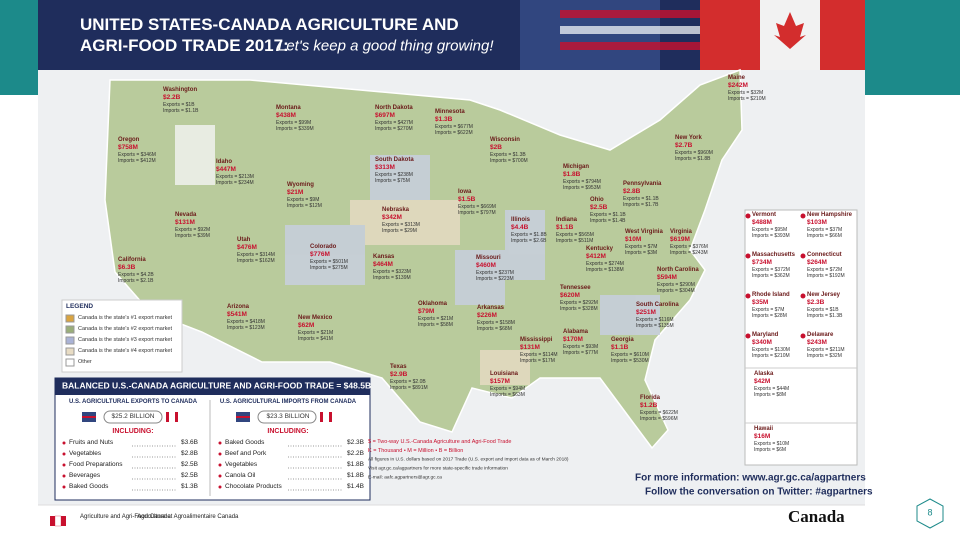 Image resolution: width=960 pixels, height=540 pixels. Describe the element at coordinates (409, 388) in the screenshot. I see `state-detail: Imports = $891M` at that location.